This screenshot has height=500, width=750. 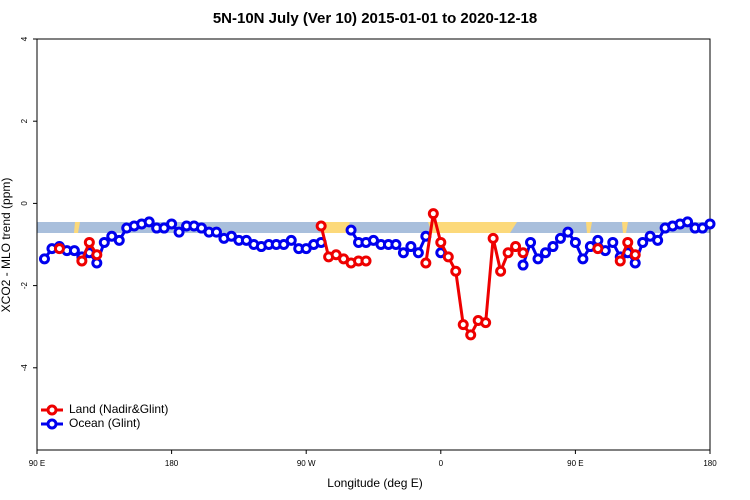 I want to click on y-tick-label: 2, so click(x=24, y=120).